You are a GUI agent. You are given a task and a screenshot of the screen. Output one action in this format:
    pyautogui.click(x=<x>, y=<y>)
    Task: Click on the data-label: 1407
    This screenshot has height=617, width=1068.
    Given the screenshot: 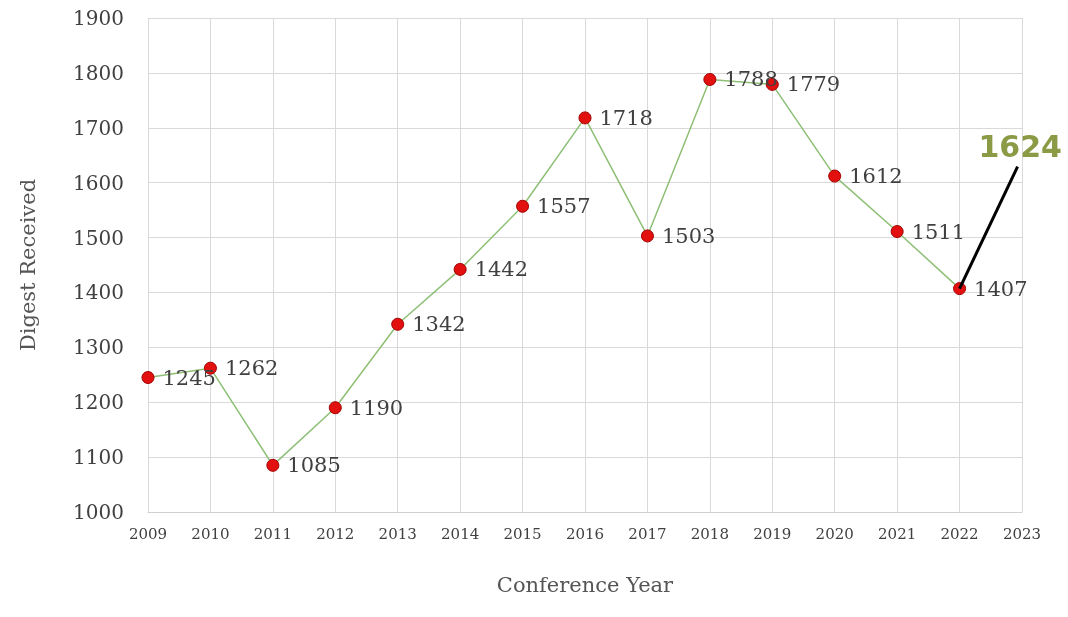 What is the action you would take?
    pyautogui.click(x=1001, y=288)
    